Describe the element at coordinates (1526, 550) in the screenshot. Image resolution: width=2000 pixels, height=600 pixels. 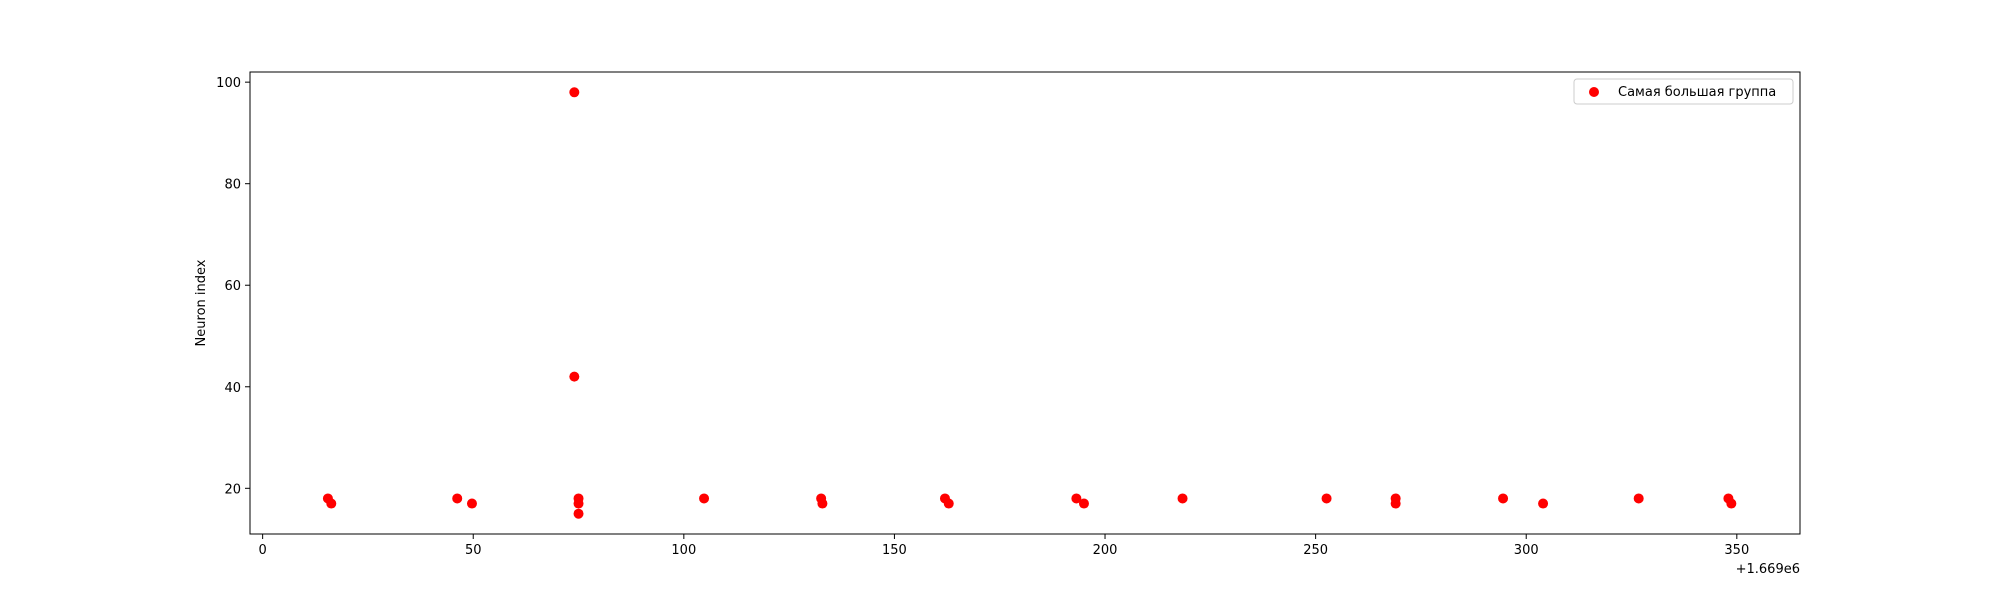
I see `x-tick-label: 300` at that location.